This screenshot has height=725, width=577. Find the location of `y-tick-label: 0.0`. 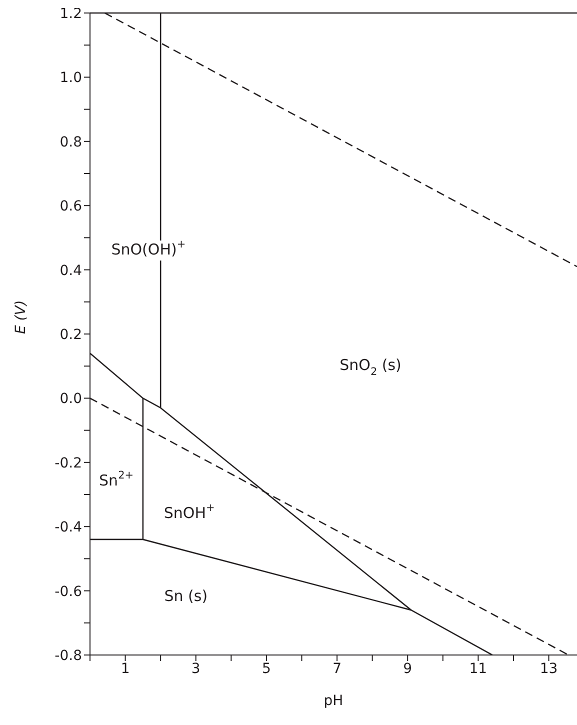

y-tick-label: 0.0 is located at coordinates (71, 399).